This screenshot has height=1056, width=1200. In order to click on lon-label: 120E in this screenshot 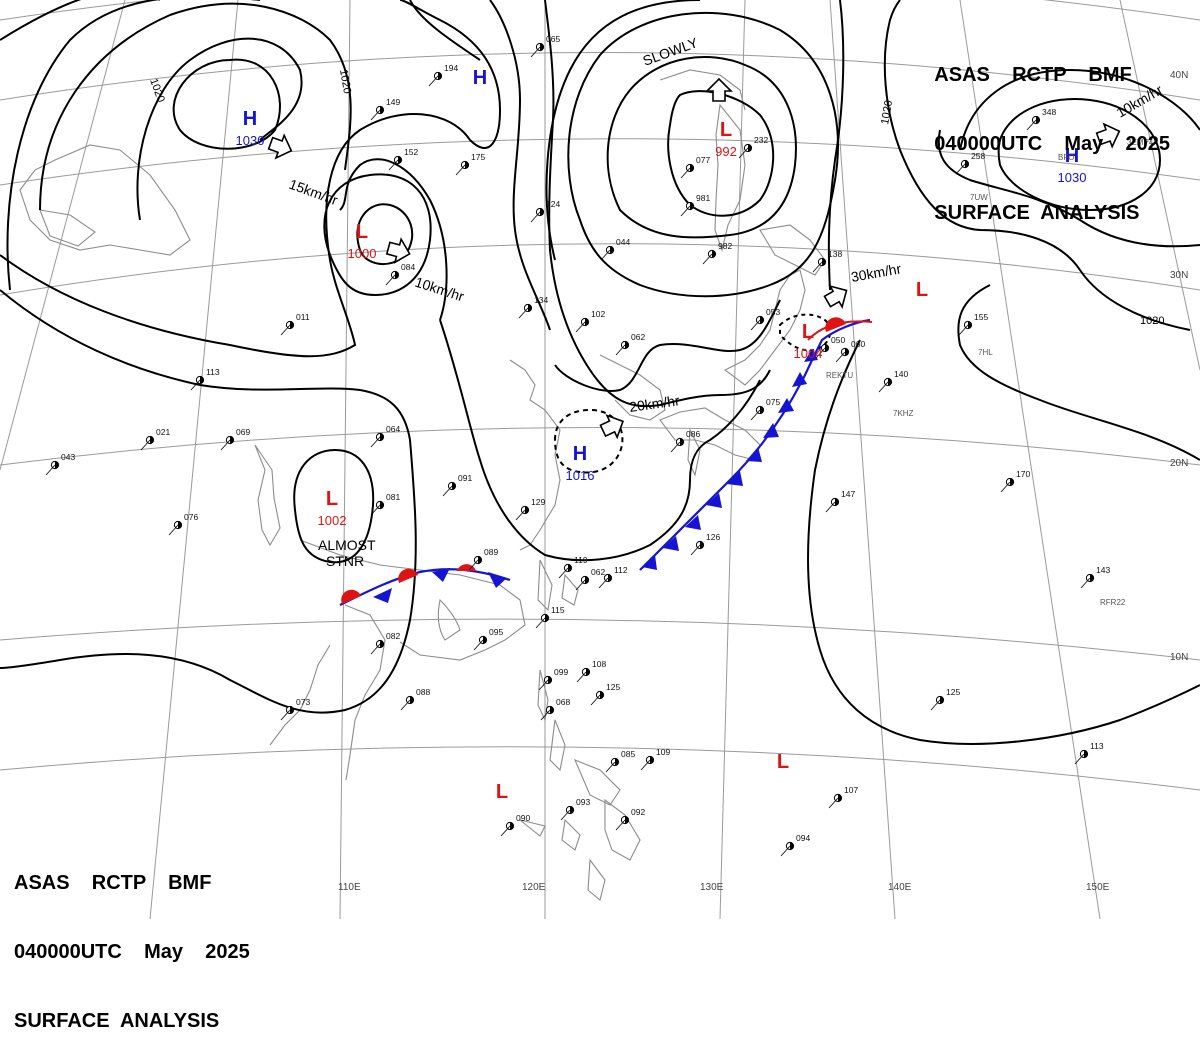, I will do `click(534, 887)`.